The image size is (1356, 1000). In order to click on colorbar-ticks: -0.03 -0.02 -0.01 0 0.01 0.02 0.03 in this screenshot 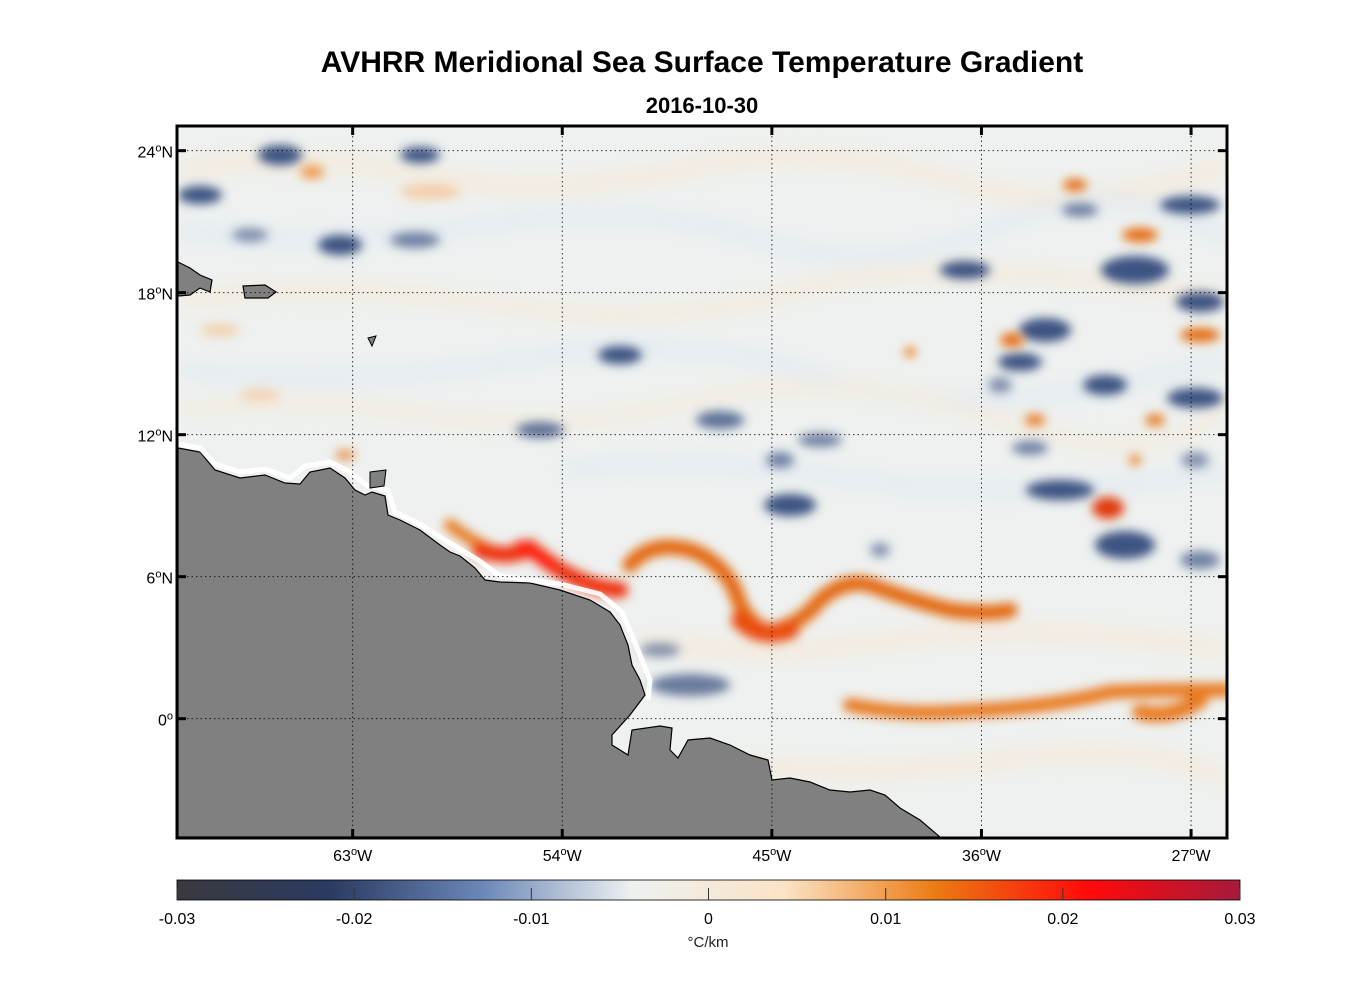, I will do `click(707, 908)`.